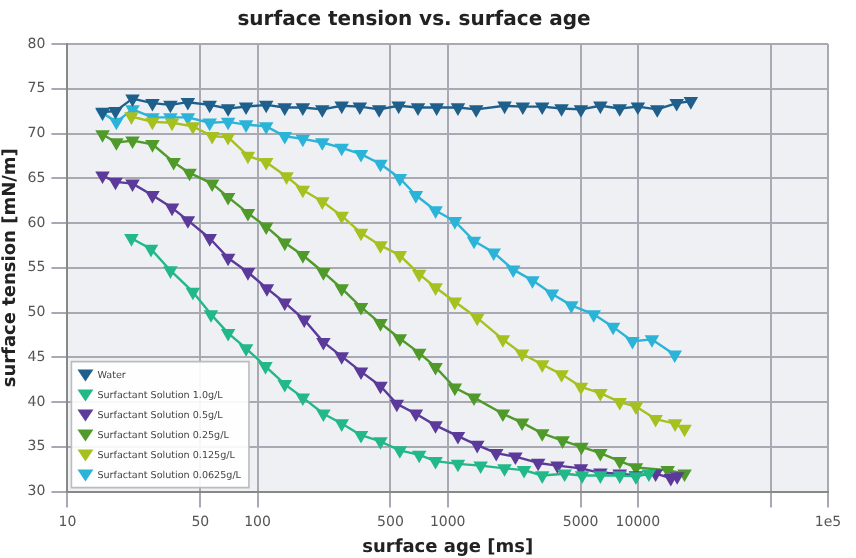 The height and width of the screenshot is (558, 856). I want to click on chart-title: surface tension vs. surface age, so click(414, 20).